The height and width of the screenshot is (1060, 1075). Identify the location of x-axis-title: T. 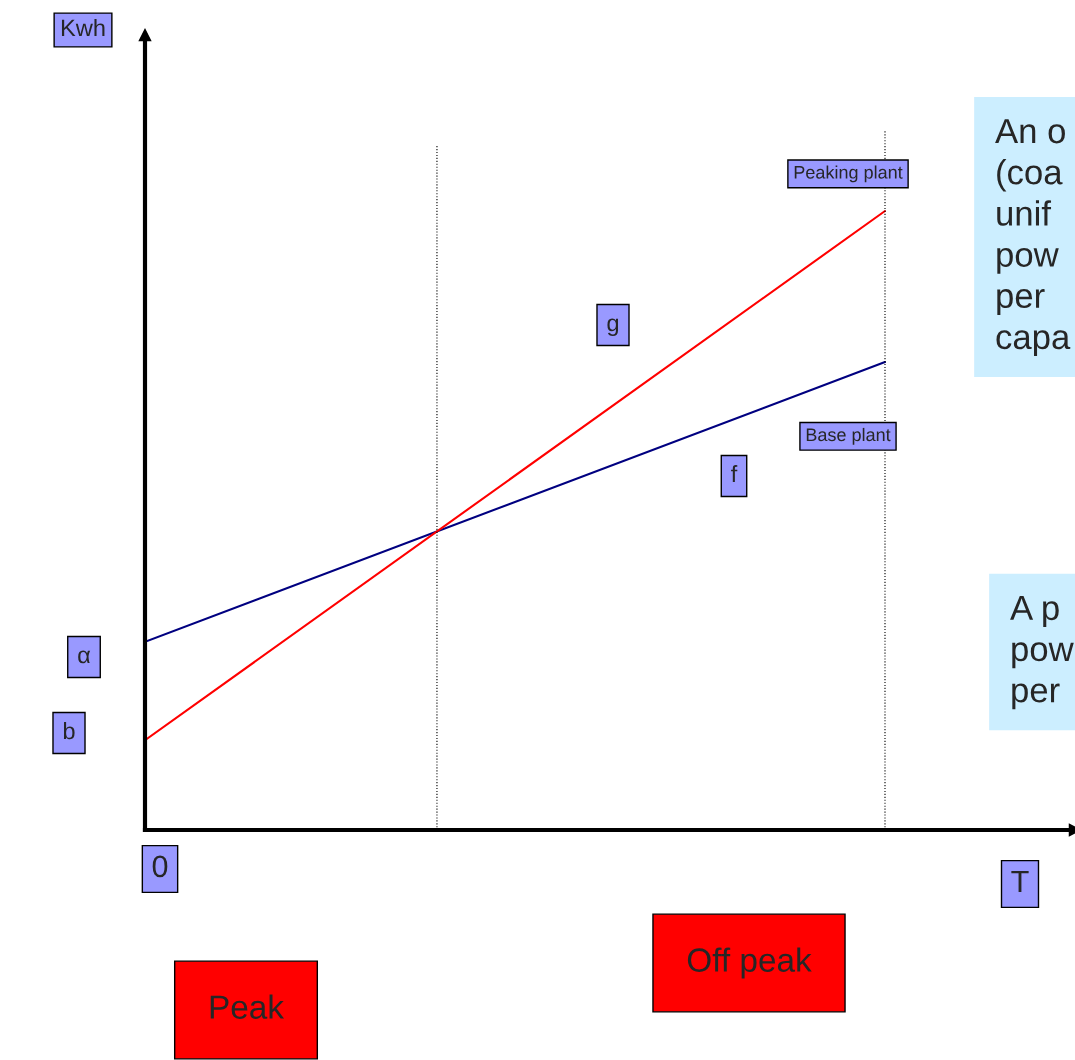
(1020, 881).